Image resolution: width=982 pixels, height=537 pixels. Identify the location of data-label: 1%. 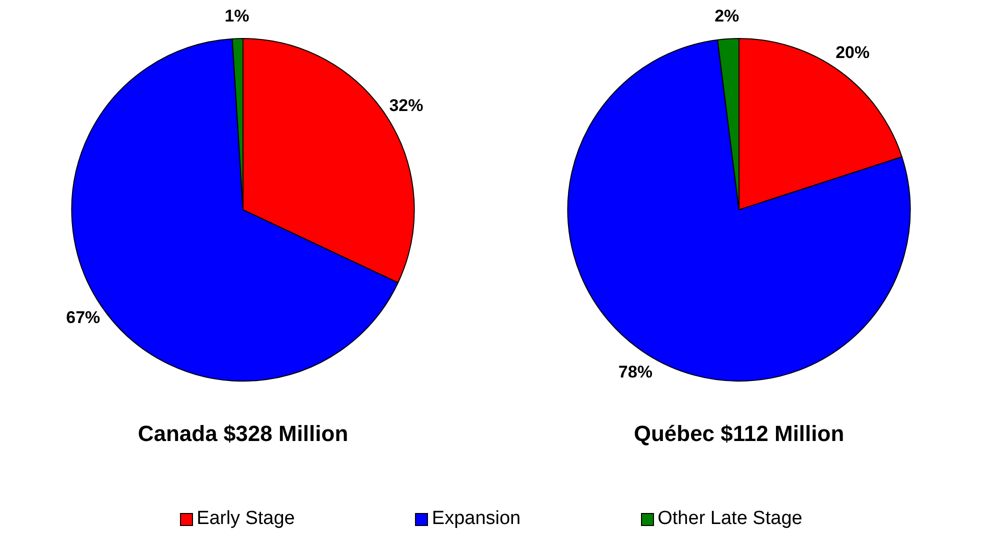
(237, 16).